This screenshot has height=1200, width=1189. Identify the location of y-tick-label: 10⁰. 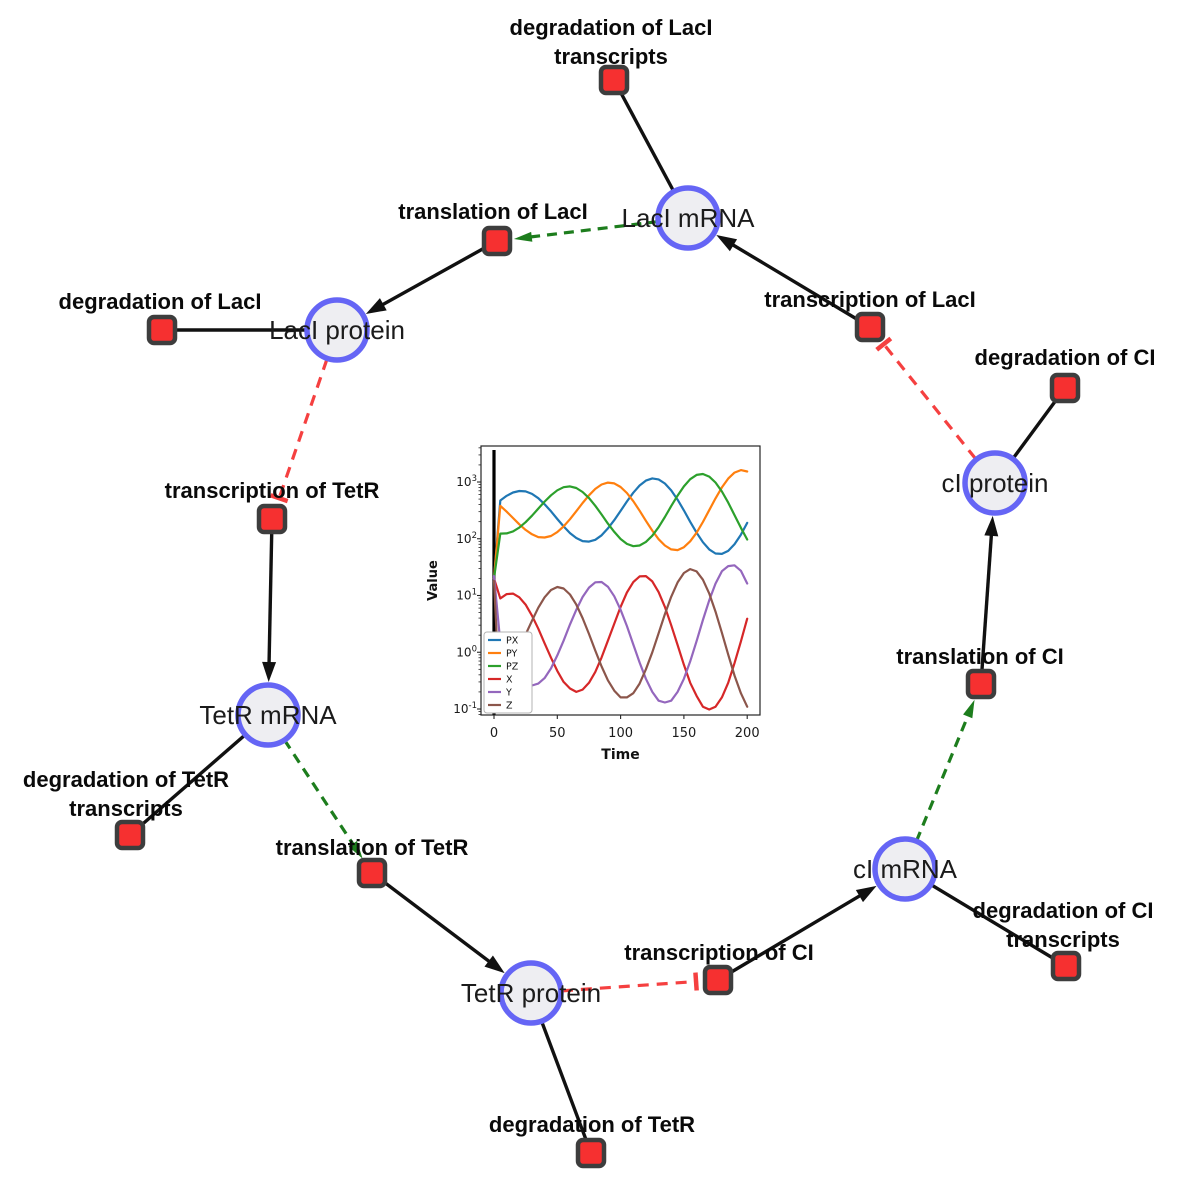
(466, 651).